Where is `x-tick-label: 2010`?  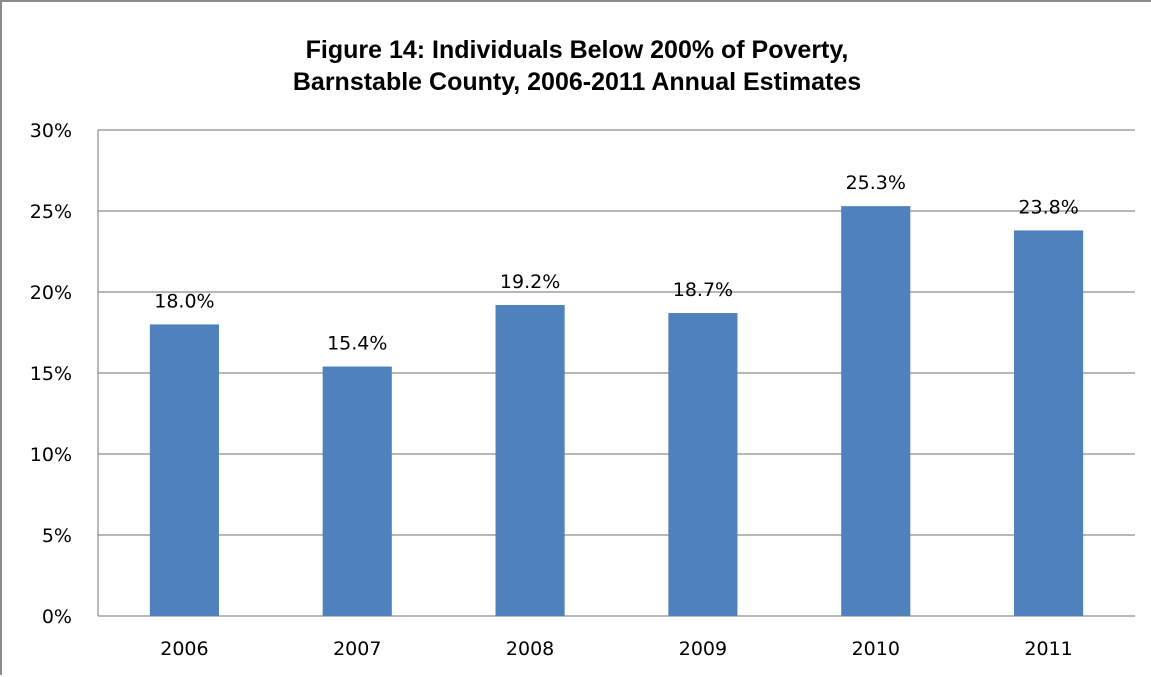
x-tick-label: 2010 is located at coordinates (876, 649).